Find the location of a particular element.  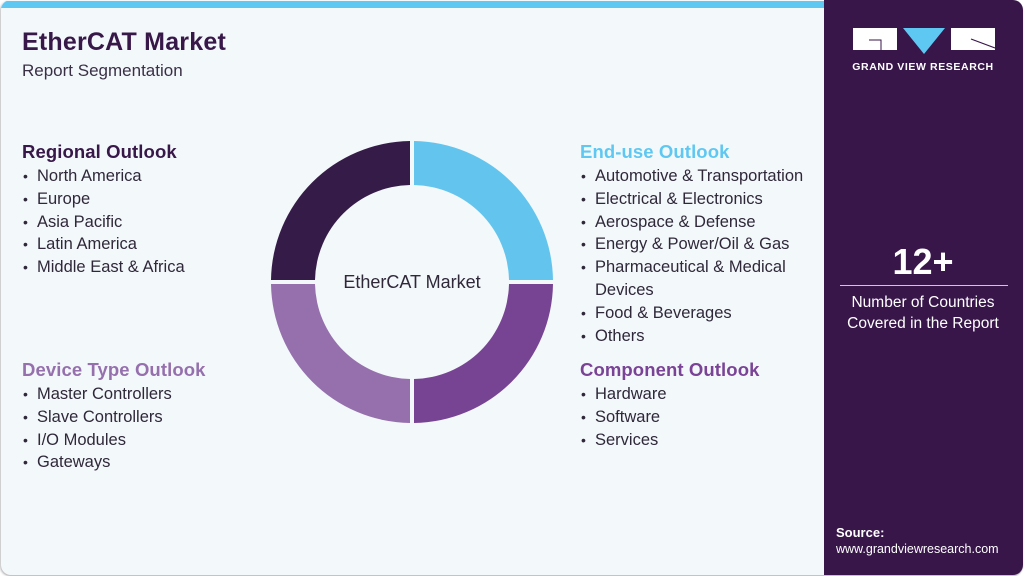

list-item: Gateways is located at coordinates (114, 462).